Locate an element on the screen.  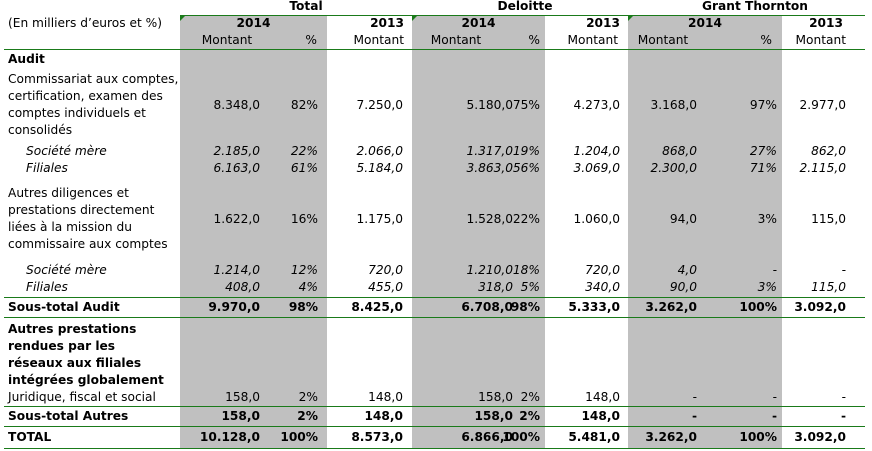
year-deloitte-2013: 2013 is located at coordinates (603, 23).